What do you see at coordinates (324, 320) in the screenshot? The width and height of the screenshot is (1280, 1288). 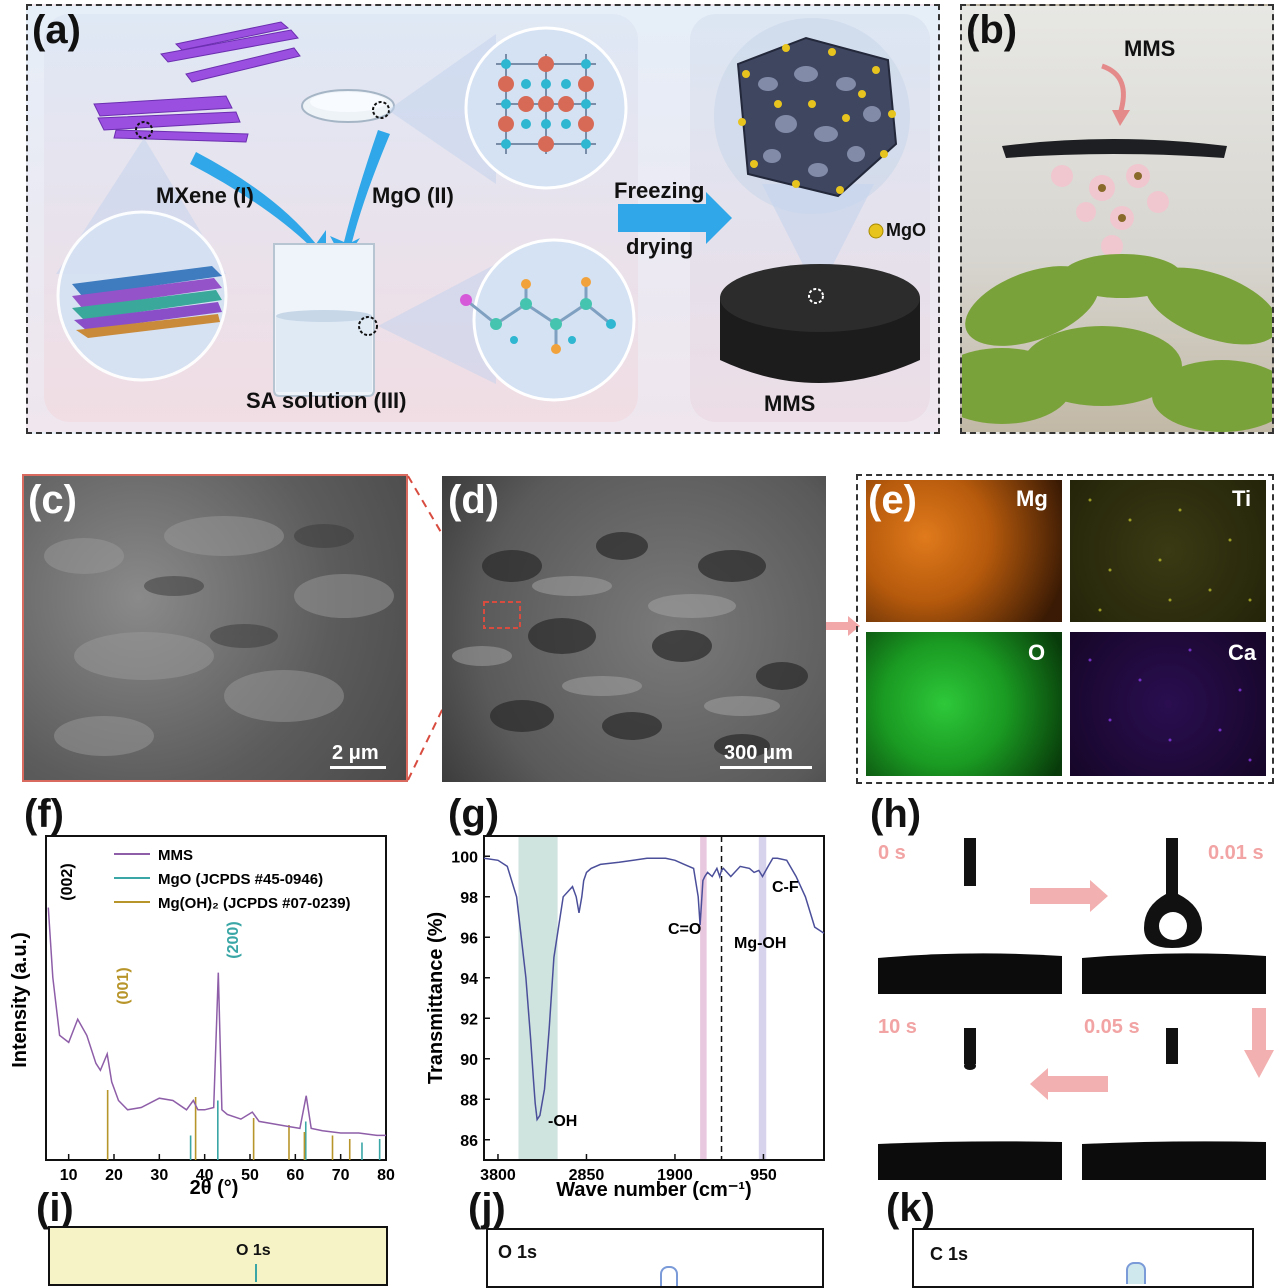 I see `beaker` at bounding box center [324, 320].